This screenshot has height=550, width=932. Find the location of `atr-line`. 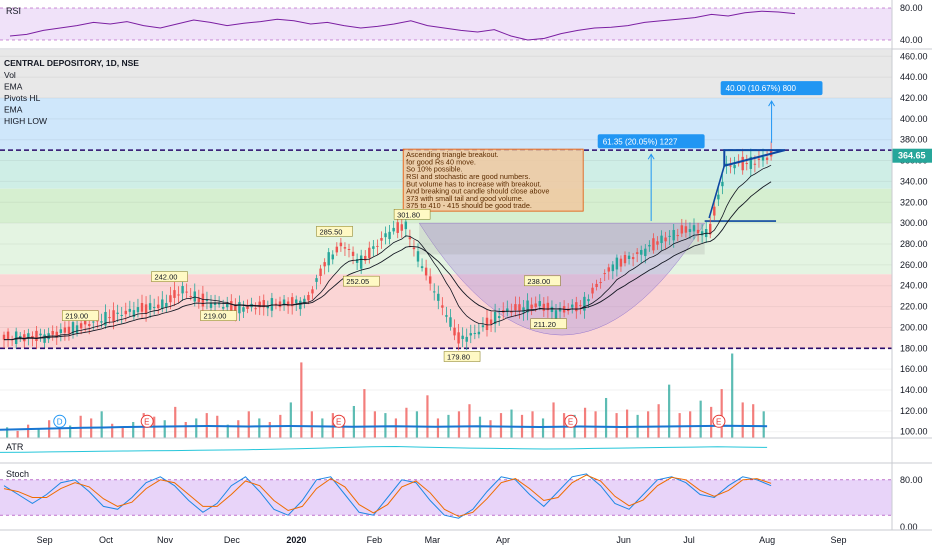

atr-line is located at coordinates (384, 449).